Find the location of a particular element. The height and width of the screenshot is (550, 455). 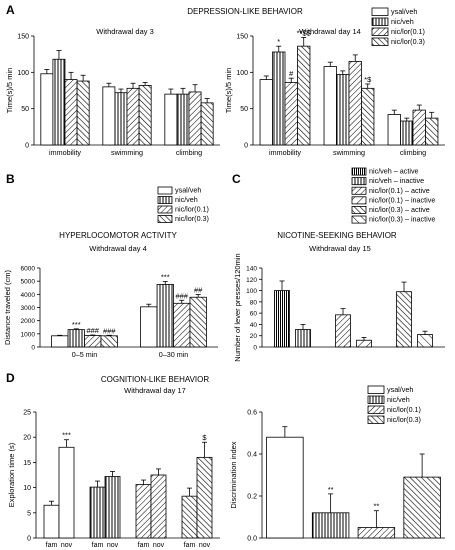

b-subtitle: Withdrawal day 4 is located at coordinates (118, 248).